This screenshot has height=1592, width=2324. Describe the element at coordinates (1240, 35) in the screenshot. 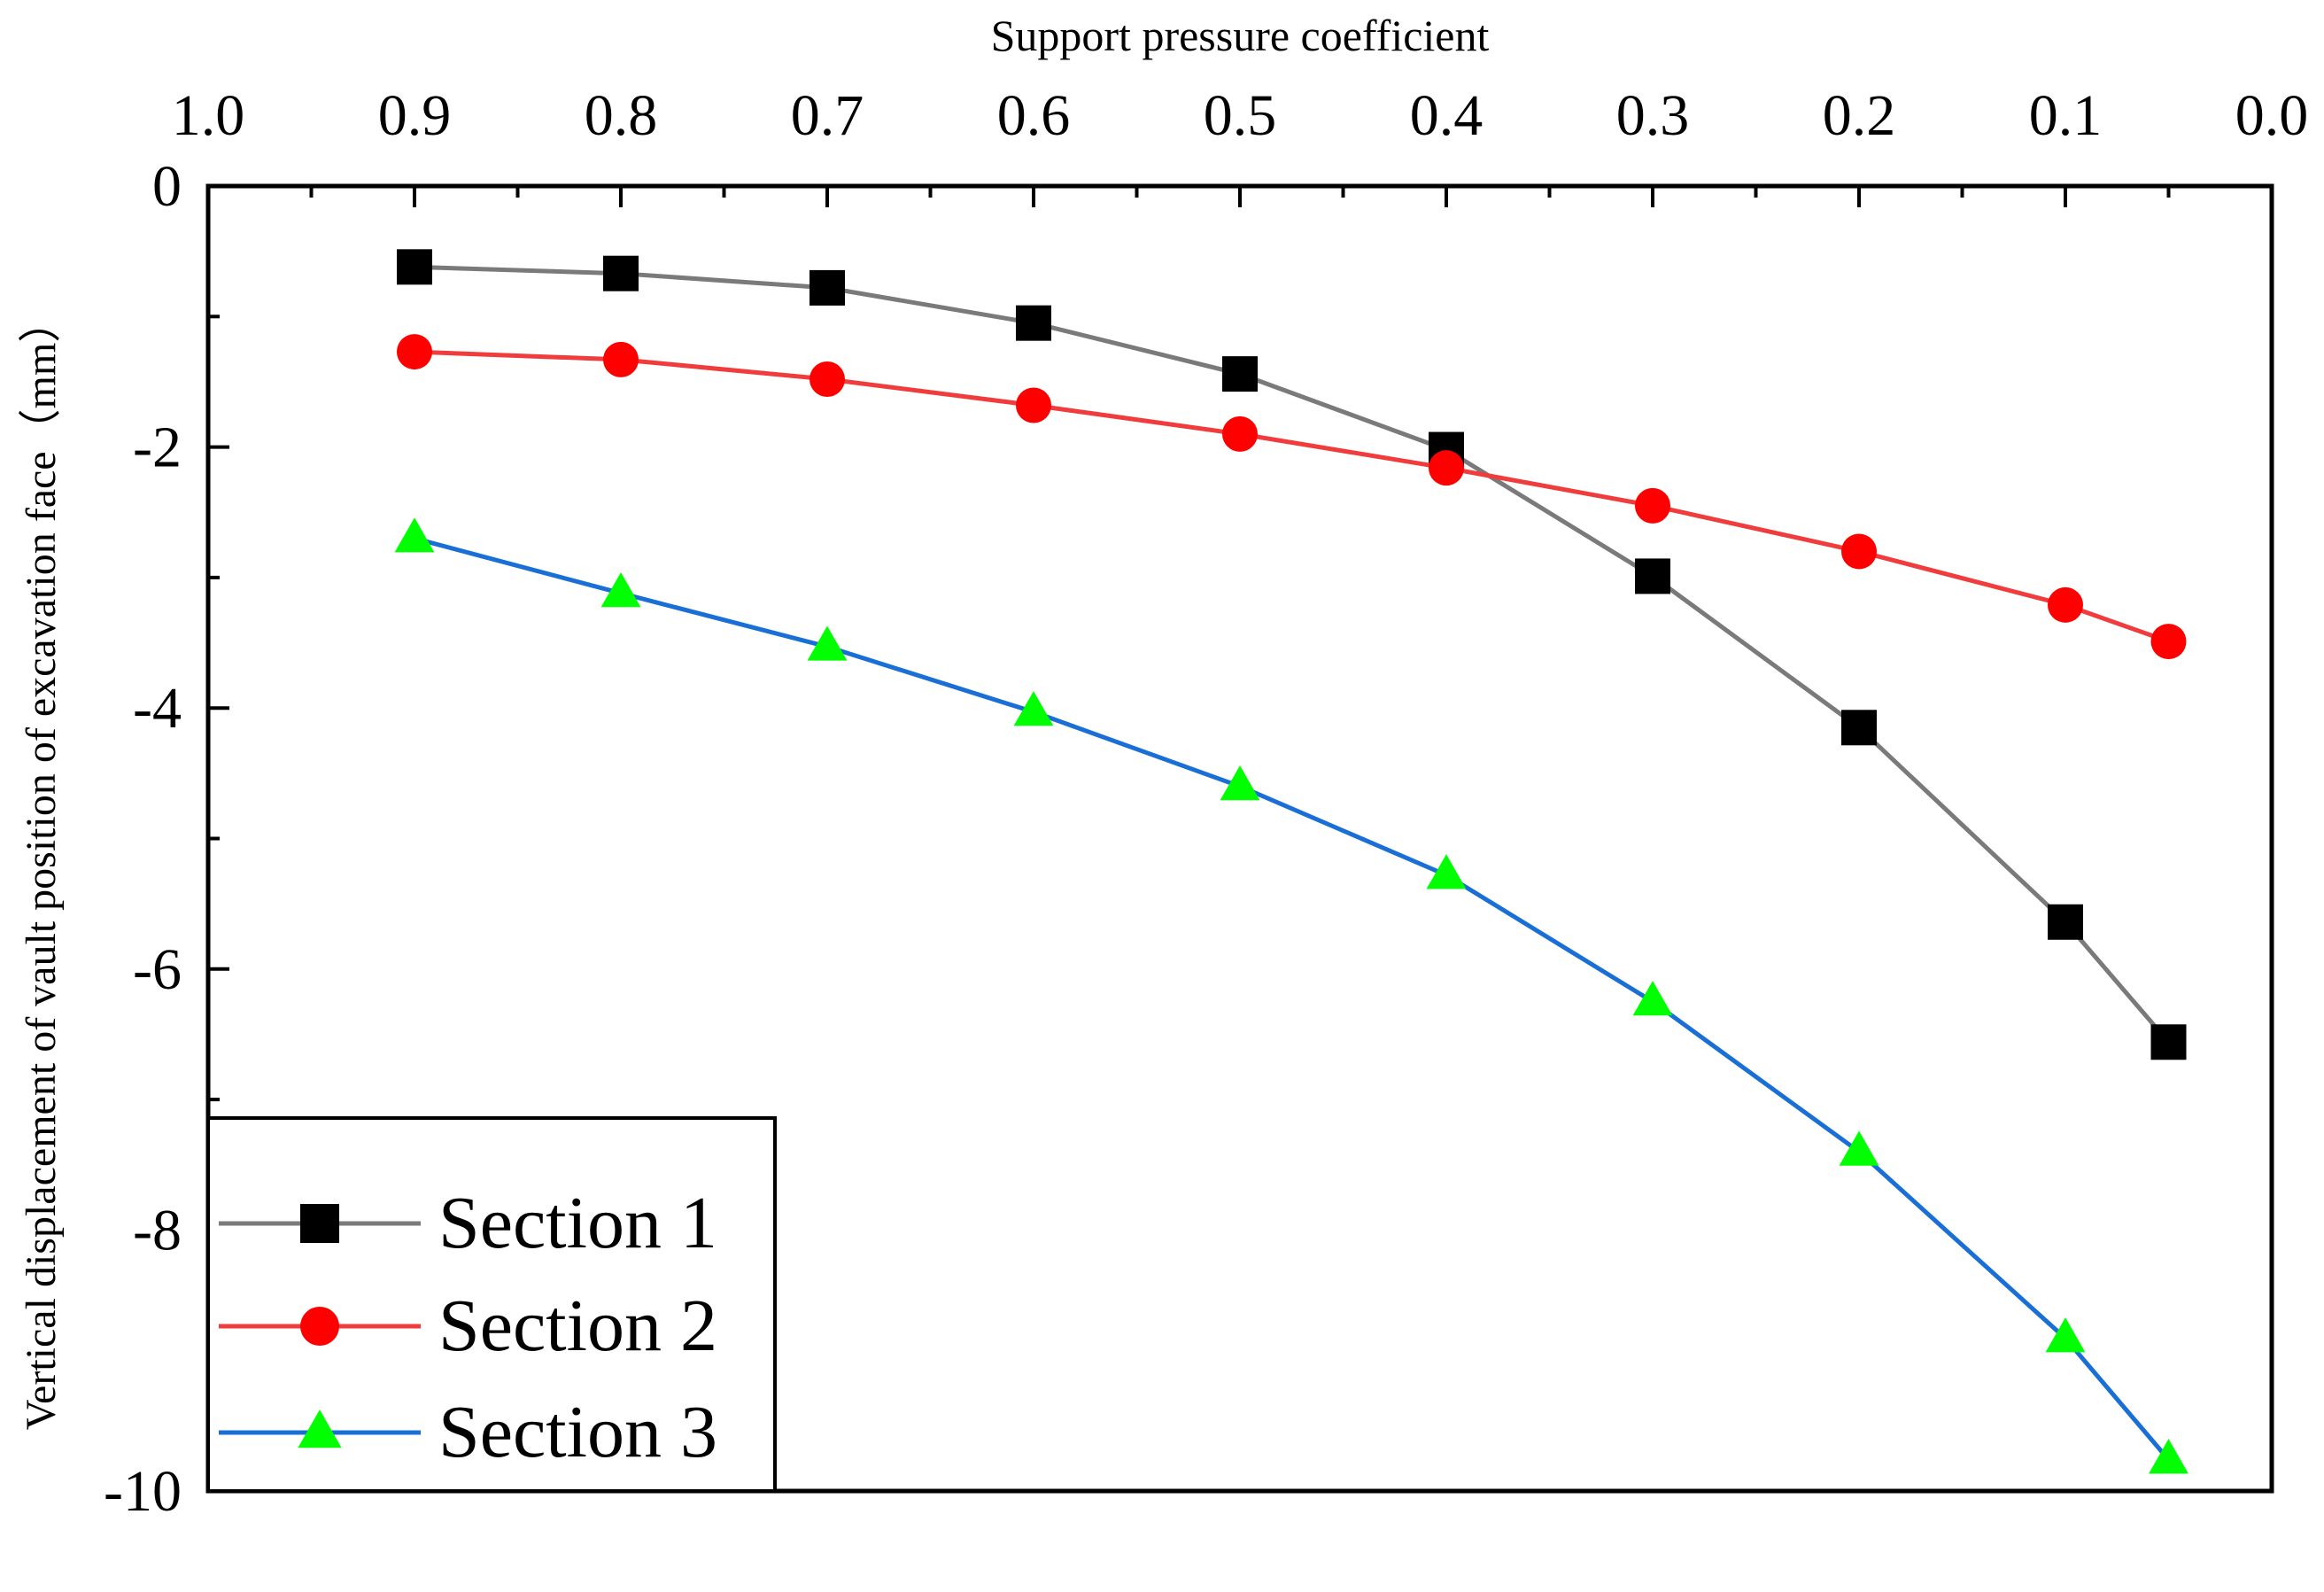

I see `x-axis-title: Support pressure coefficient` at that location.